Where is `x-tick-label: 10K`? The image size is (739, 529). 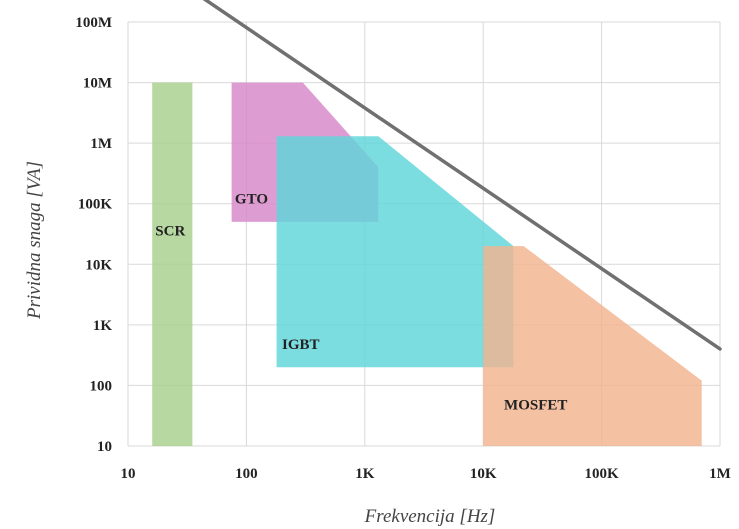 x-tick-label: 10K is located at coordinates (483, 474).